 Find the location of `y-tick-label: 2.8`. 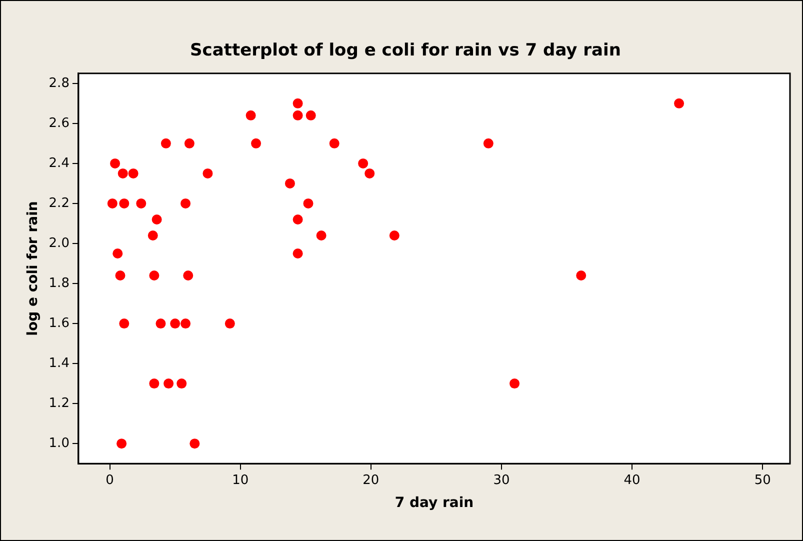

y-tick-label: 2.8 is located at coordinates (59, 83).